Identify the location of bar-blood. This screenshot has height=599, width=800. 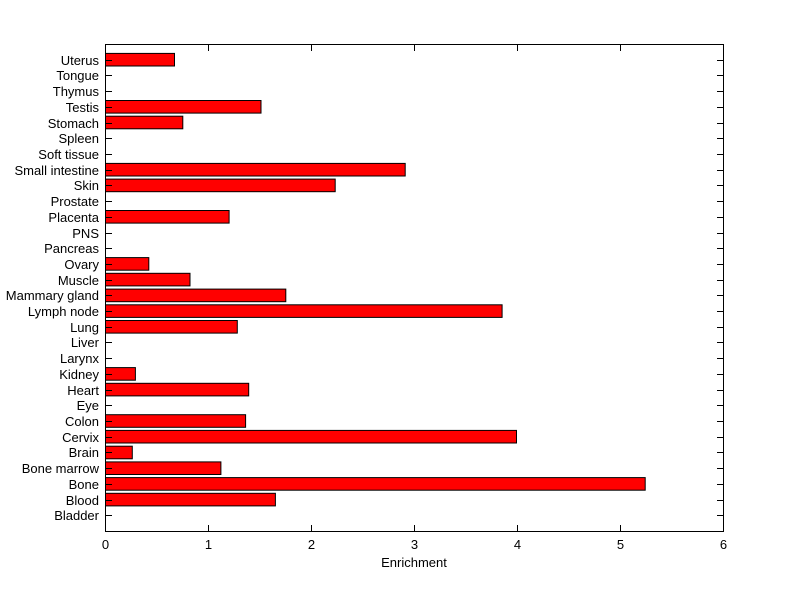
(190, 499).